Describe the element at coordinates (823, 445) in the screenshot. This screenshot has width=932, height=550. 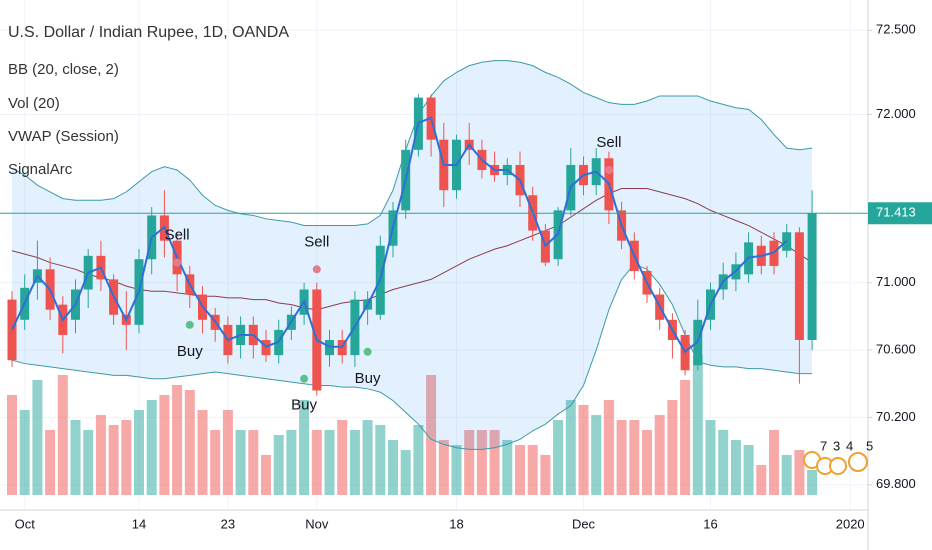
I see `event-count: 7` at that location.